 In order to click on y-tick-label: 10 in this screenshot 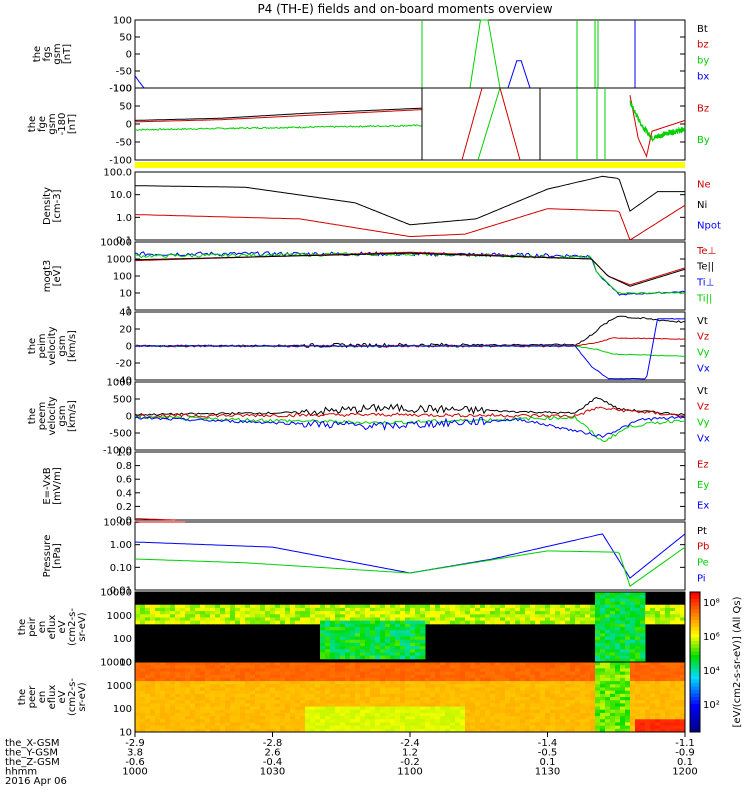, I will do `click(125, 733)`.